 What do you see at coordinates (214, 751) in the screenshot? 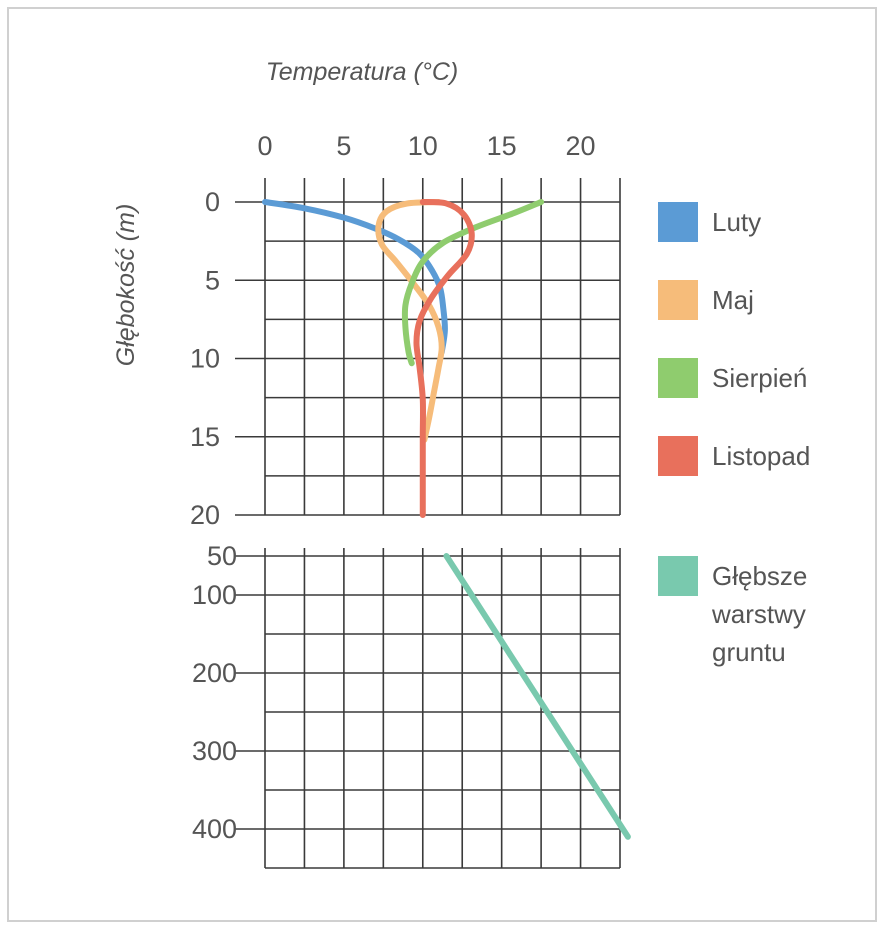
I see `y-tick-label-lower: 300` at bounding box center [214, 751].